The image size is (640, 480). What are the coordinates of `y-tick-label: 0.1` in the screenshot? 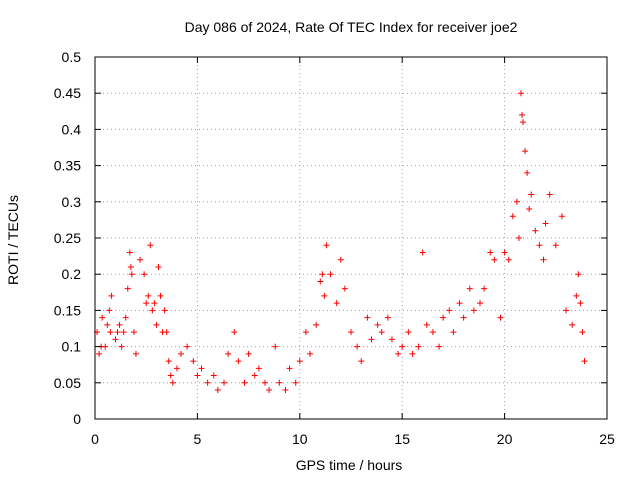 It's located at (72, 347).